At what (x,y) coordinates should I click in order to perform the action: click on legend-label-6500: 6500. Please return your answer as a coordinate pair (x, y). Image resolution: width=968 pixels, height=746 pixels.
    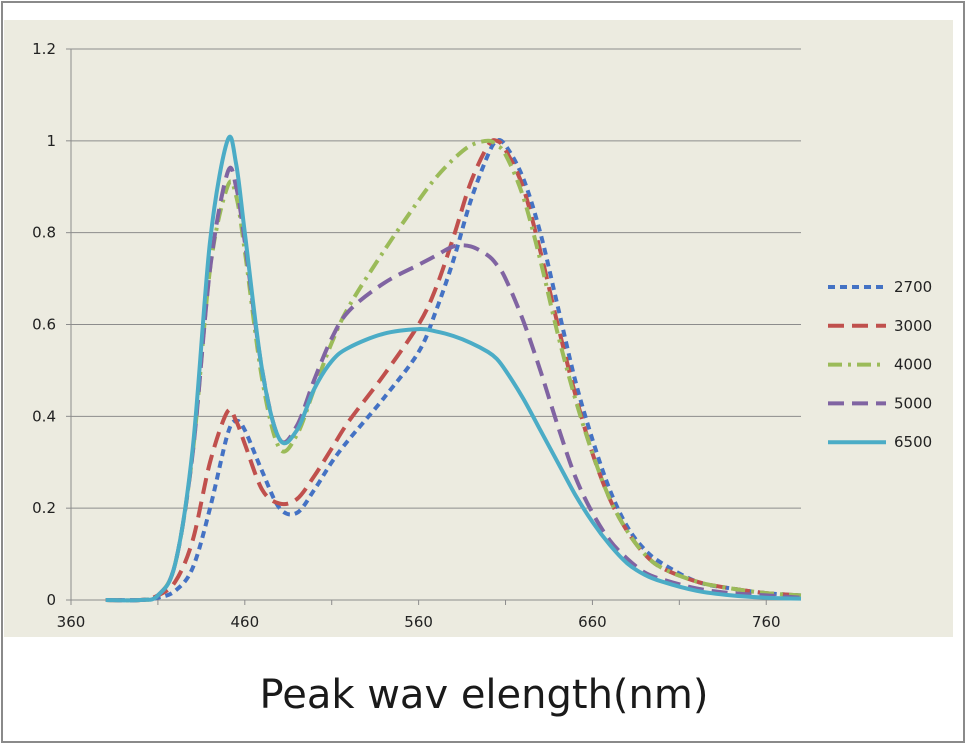
    Looking at the image, I should click on (913, 442).